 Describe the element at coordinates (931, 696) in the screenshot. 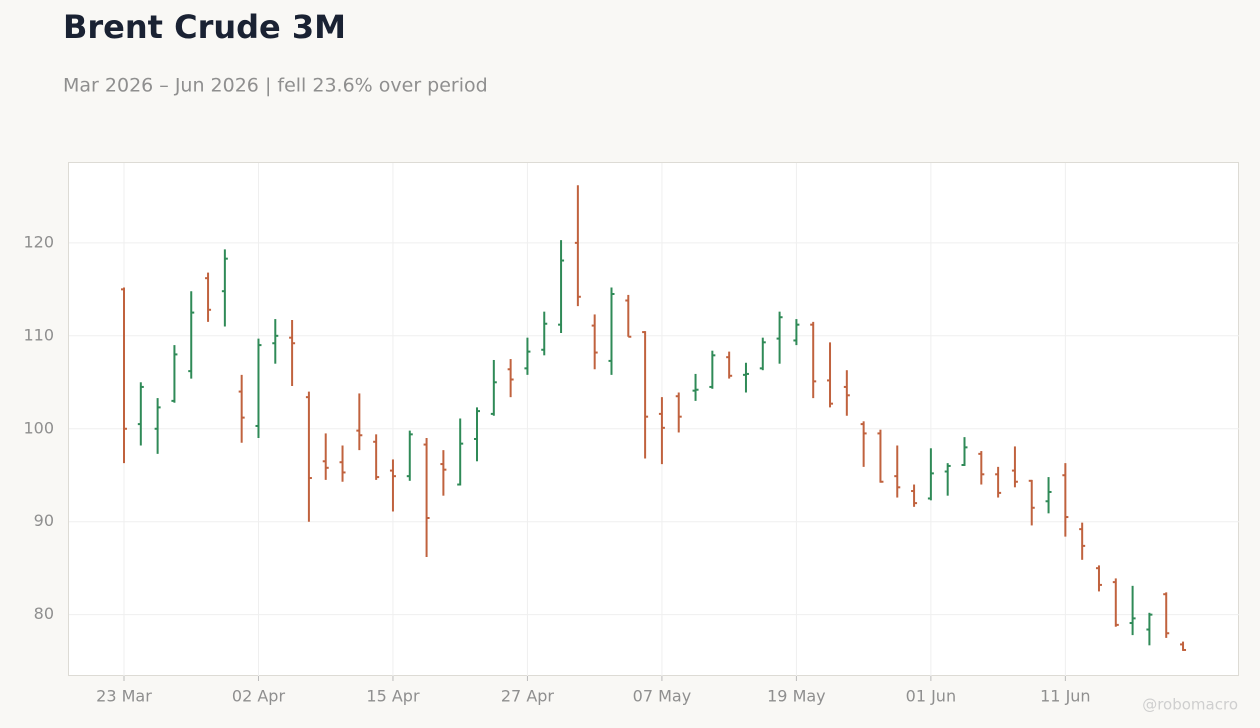

I see `x-tick-label: 01 Jun` at that location.